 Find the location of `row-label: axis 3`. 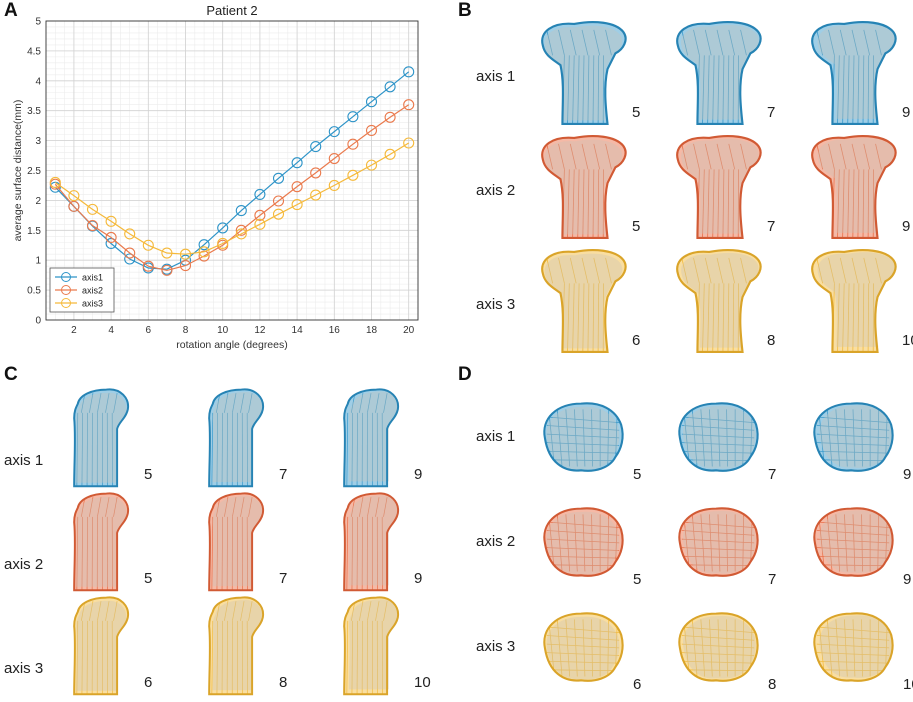

row-label: axis 3 is located at coordinates (496, 646).